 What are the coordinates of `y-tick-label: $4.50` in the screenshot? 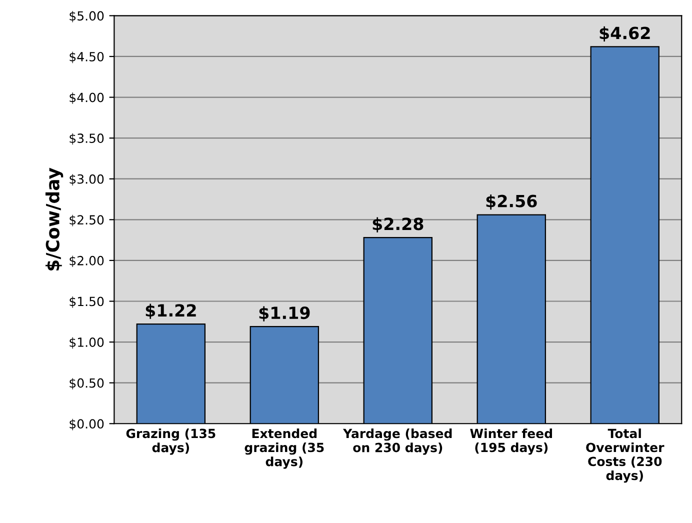 It's located at (87, 58).